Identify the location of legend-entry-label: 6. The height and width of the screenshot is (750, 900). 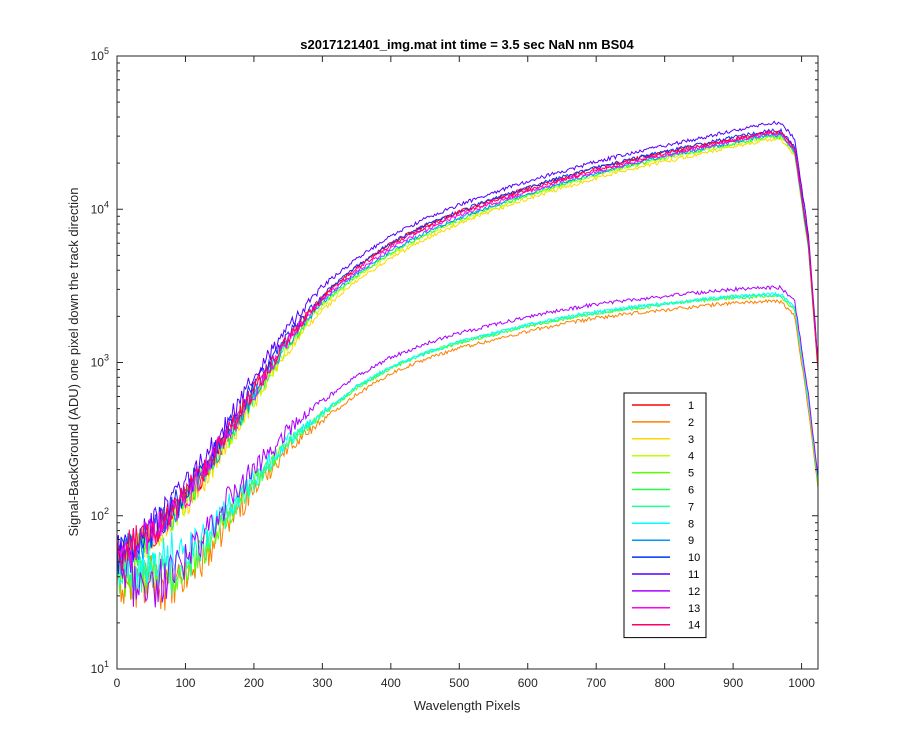
(691, 491).